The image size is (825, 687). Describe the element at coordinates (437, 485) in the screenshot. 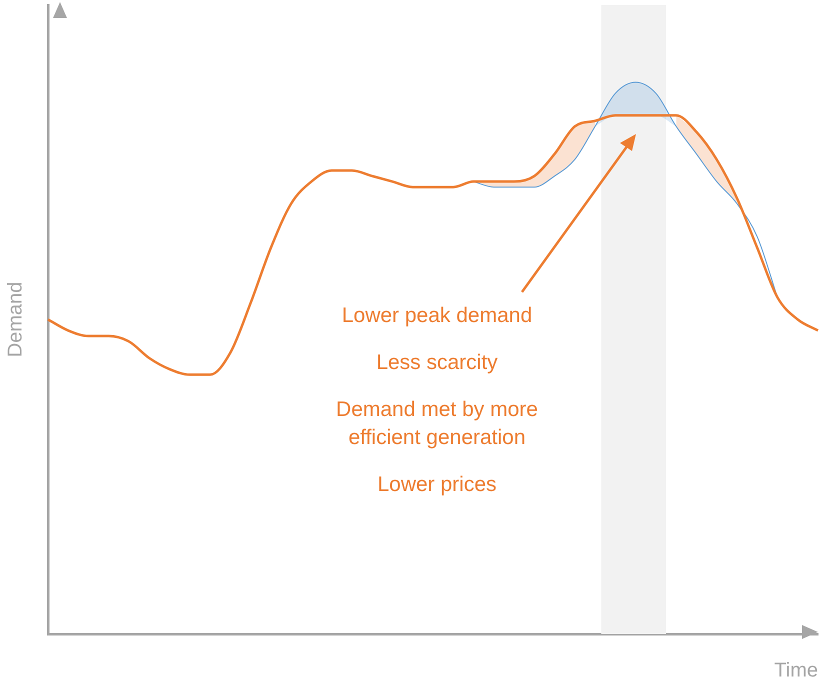

I see `annotation: Lower prices` at that location.